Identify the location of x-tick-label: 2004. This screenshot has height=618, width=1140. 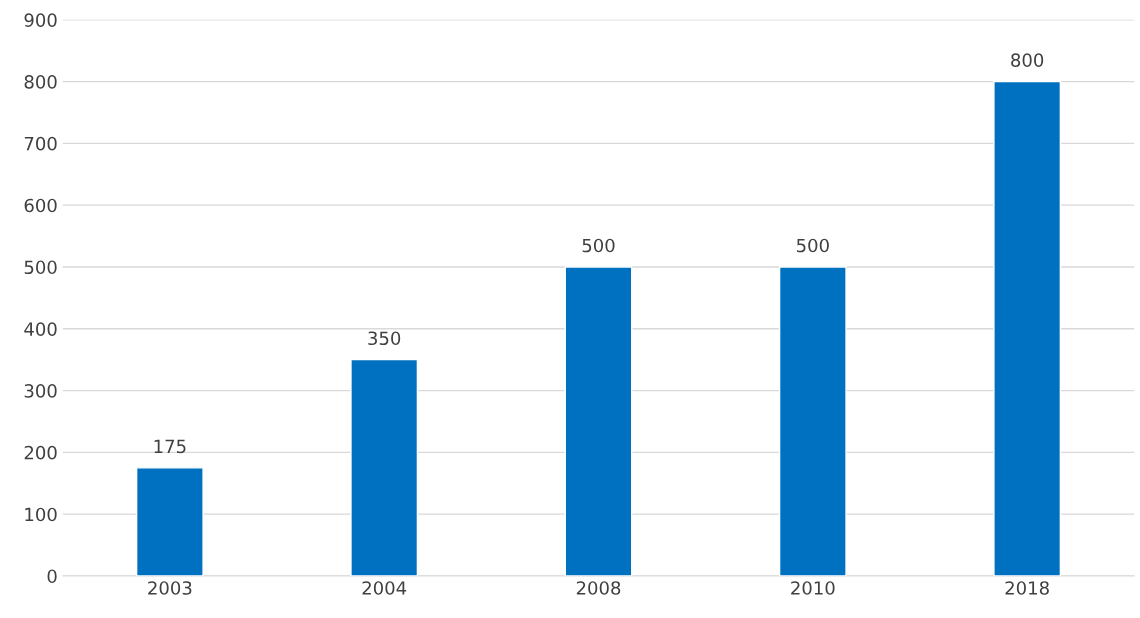
(384, 588).